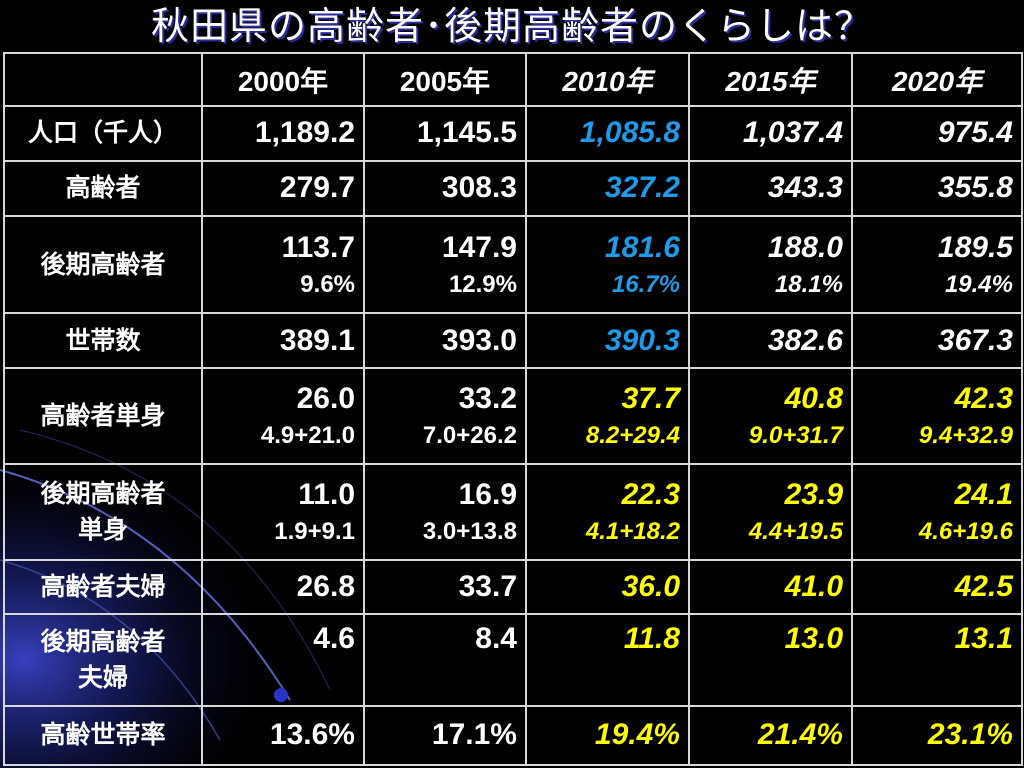 The image size is (1024, 768). What do you see at coordinates (445, 735) in the screenshot?
I see `cell-2005: 17.1%` at bounding box center [445, 735].